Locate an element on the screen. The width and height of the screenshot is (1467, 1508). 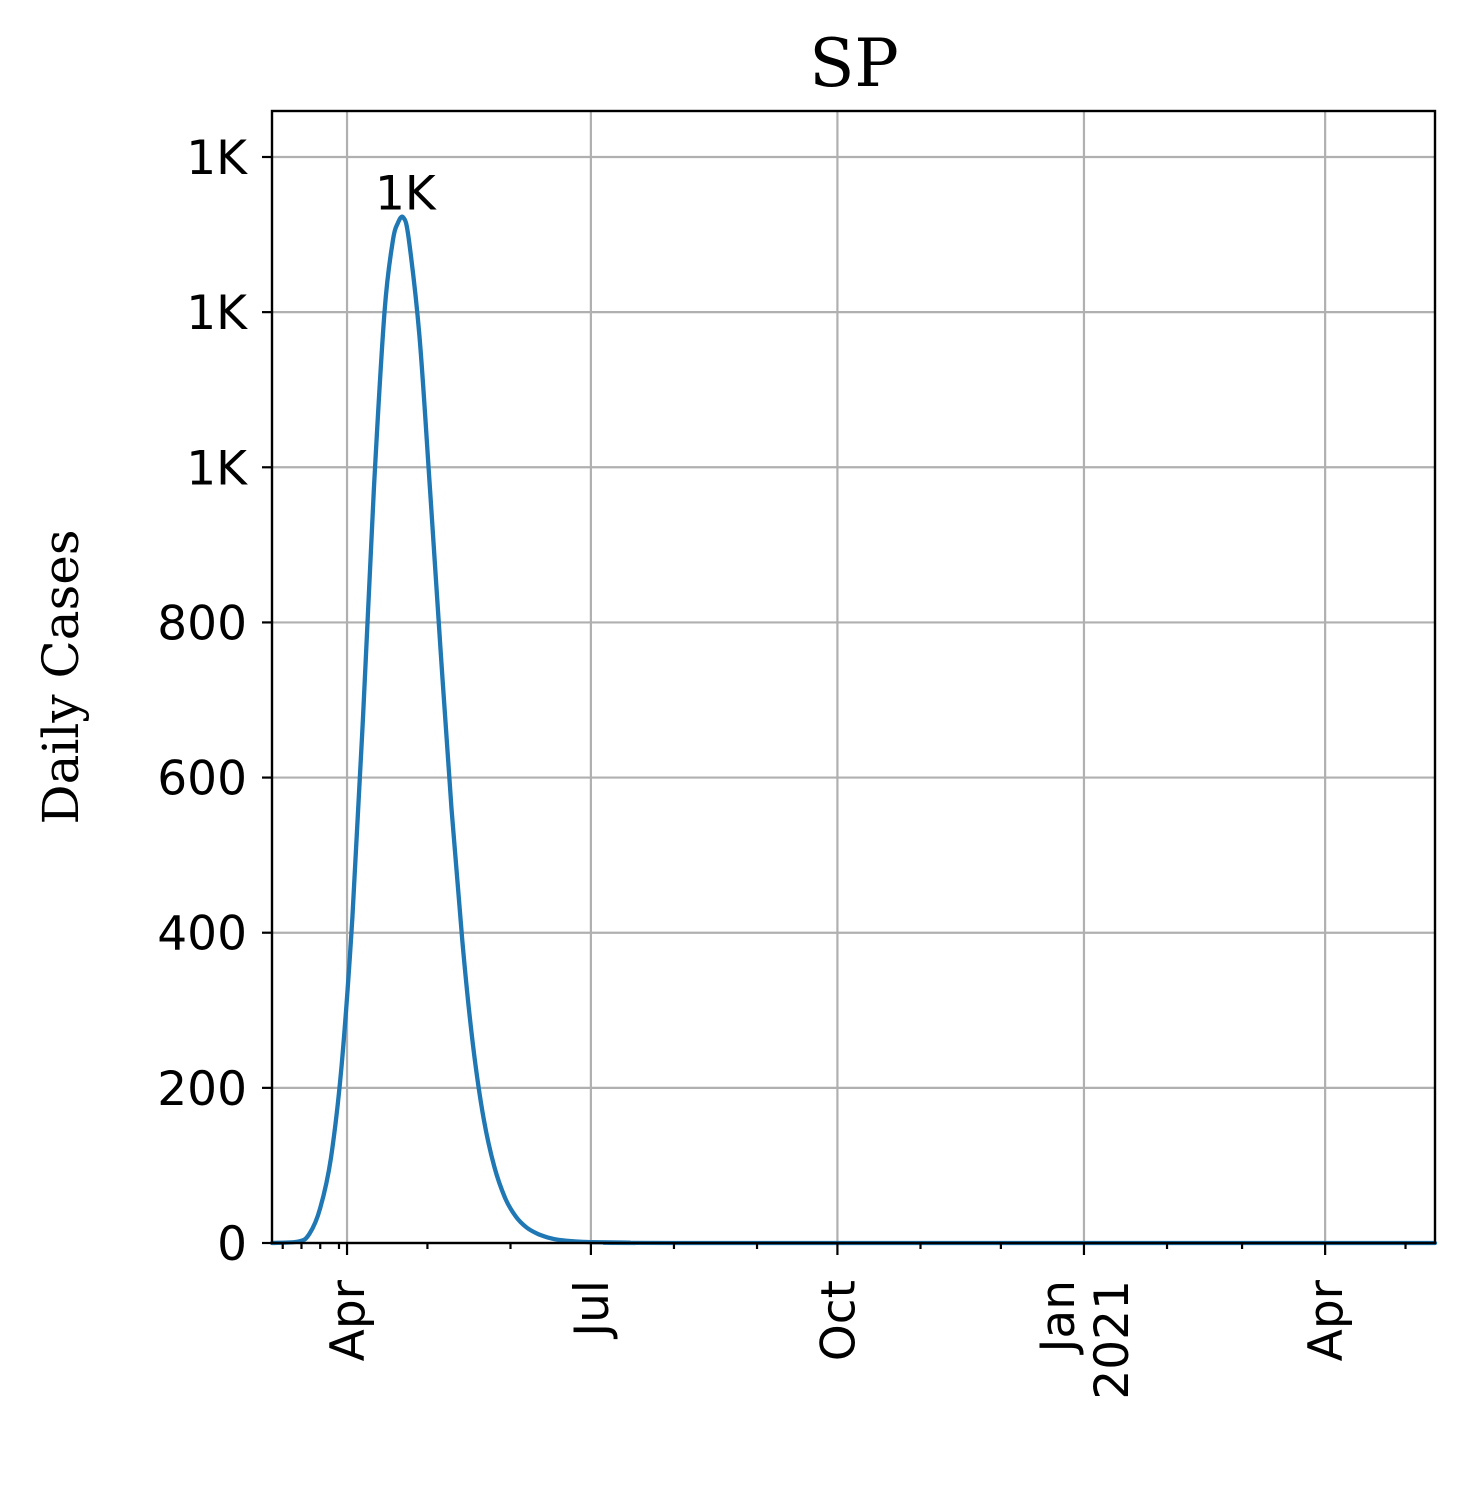
y-axis-label: Daily Cases is located at coordinates (61, 677).